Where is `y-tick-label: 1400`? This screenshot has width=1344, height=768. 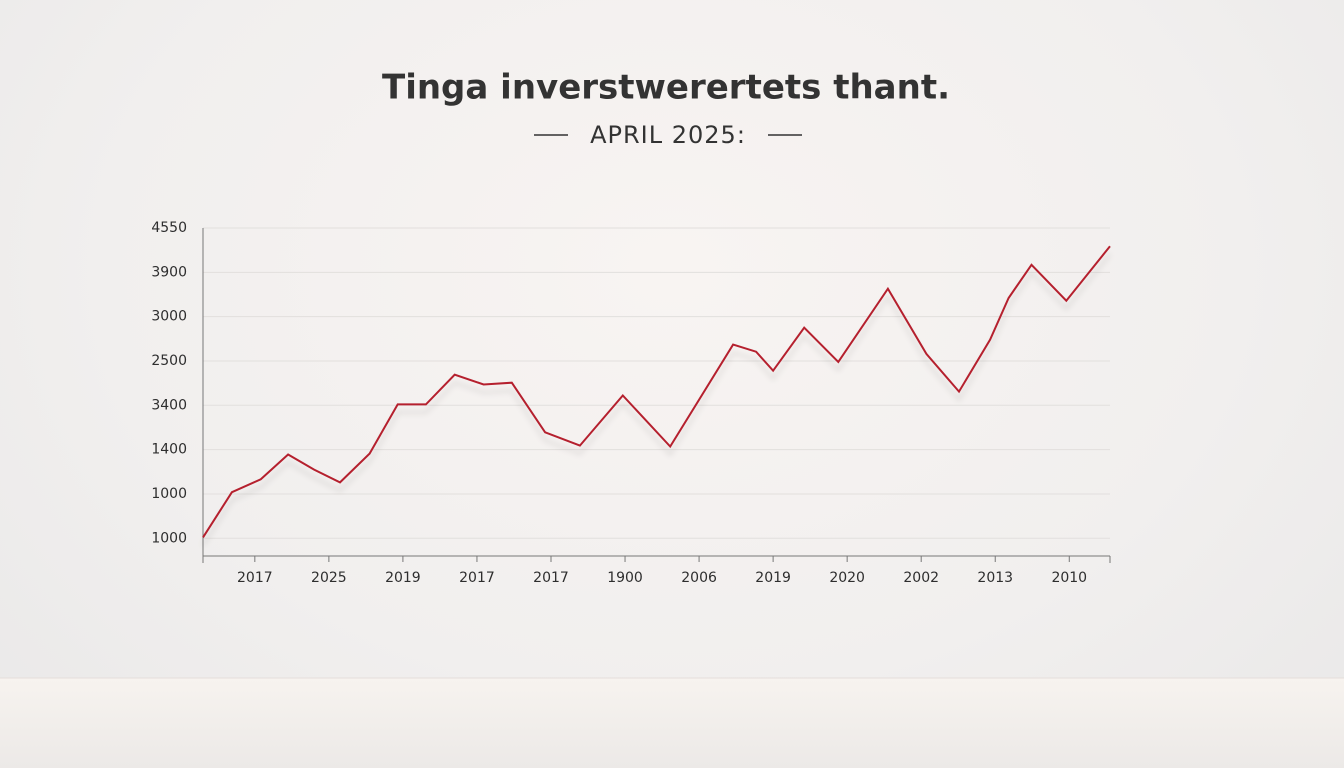
y-tick-label: 1400 is located at coordinates (169, 450).